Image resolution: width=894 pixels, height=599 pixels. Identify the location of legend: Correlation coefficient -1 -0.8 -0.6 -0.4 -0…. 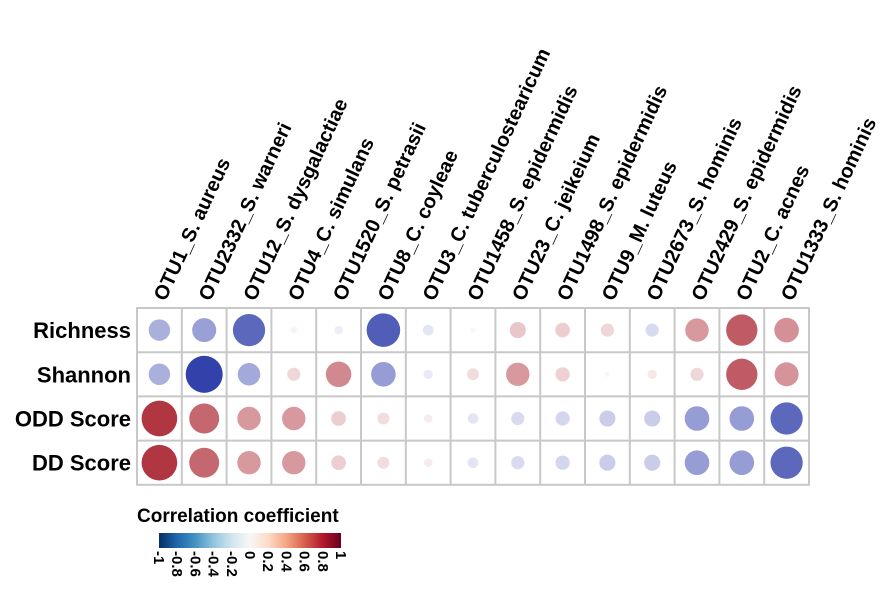
(243, 542).